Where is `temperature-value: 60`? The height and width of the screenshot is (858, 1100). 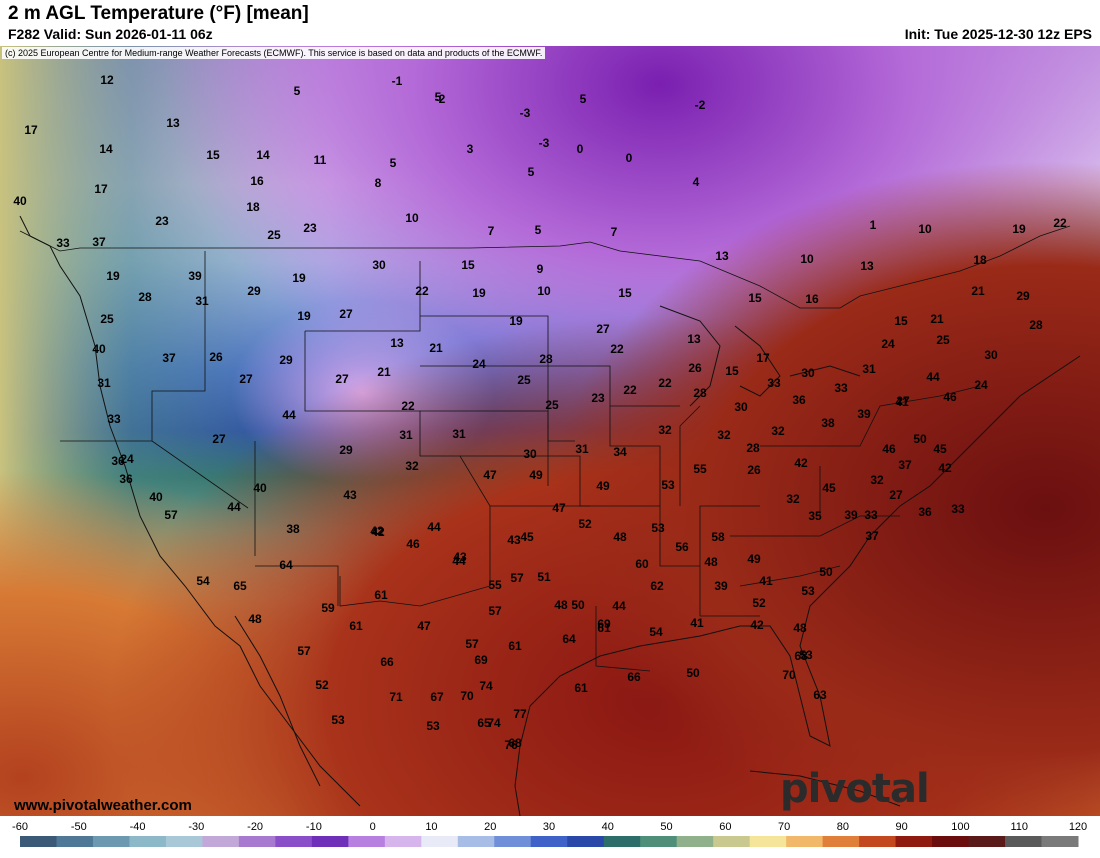 temperature-value: 60 is located at coordinates (642, 564).